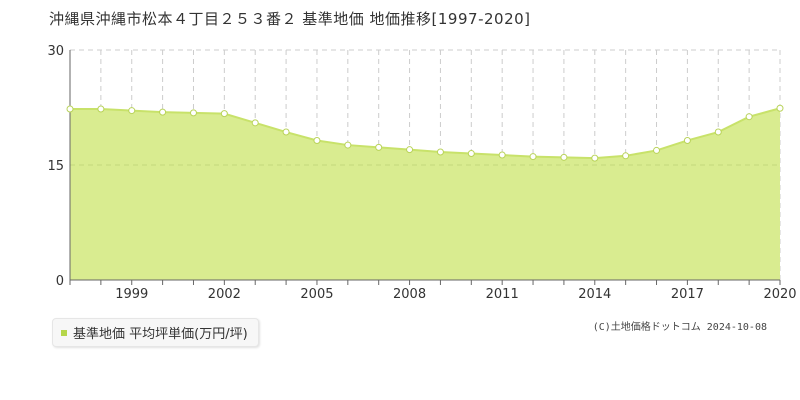 The image size is (800, 400). I want to click on chart-title: 沖縄県沖縄市松本４丁目２５３番２ 基準地価 地価推移[1997-2020], so click(290, 19).